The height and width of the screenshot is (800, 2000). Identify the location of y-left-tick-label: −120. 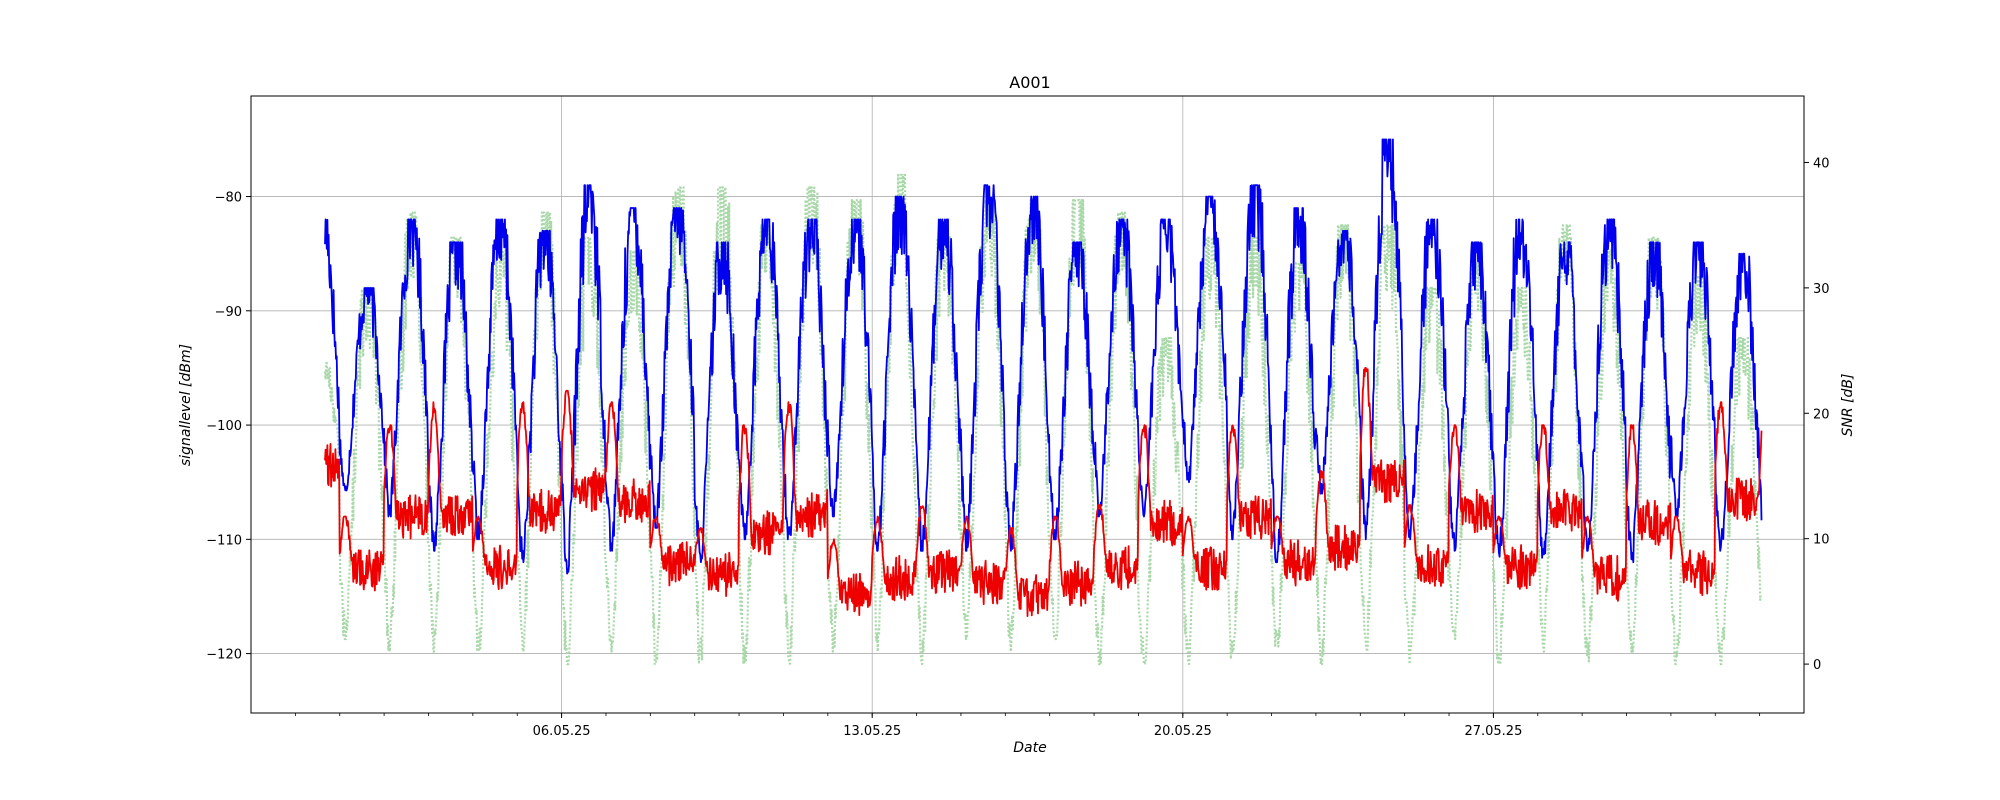
(224, 655).